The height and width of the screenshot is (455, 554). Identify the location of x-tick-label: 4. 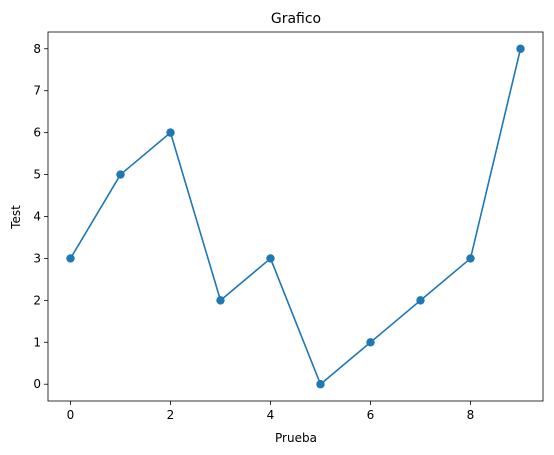
(271, 415).